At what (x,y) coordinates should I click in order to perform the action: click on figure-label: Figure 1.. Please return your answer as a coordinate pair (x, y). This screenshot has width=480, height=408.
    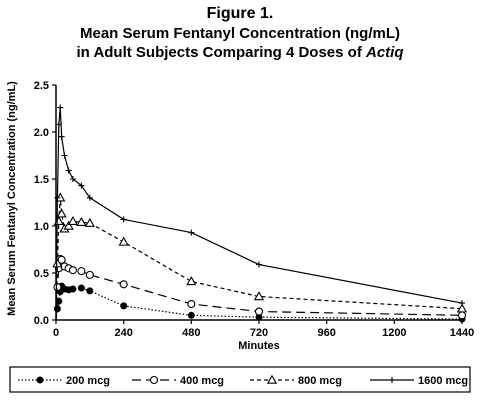
    Looking at the image, I should click on (240, 13).